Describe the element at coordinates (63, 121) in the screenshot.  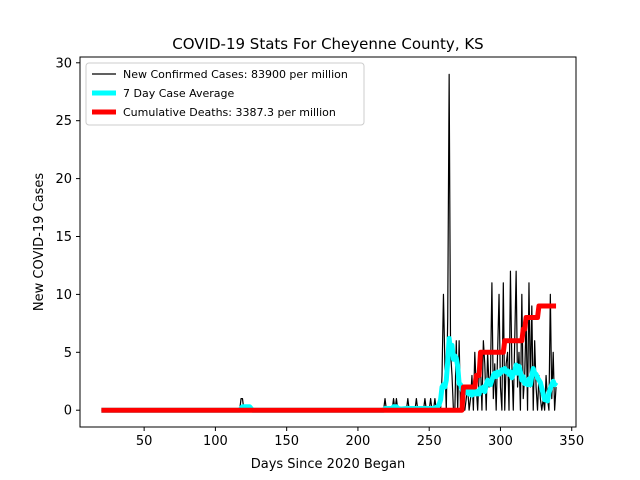
I see `y-tick-label: 25` at that location.